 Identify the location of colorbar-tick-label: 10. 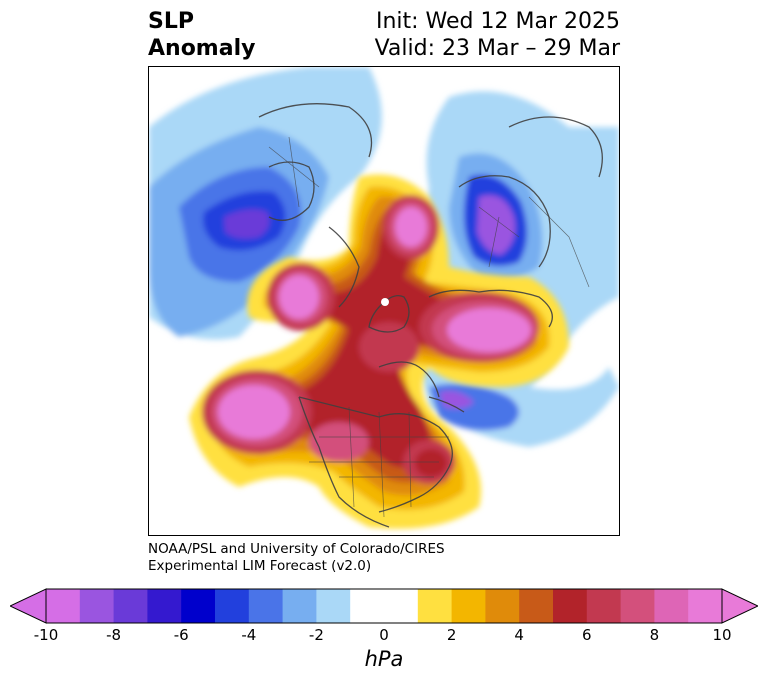
(722, 635).